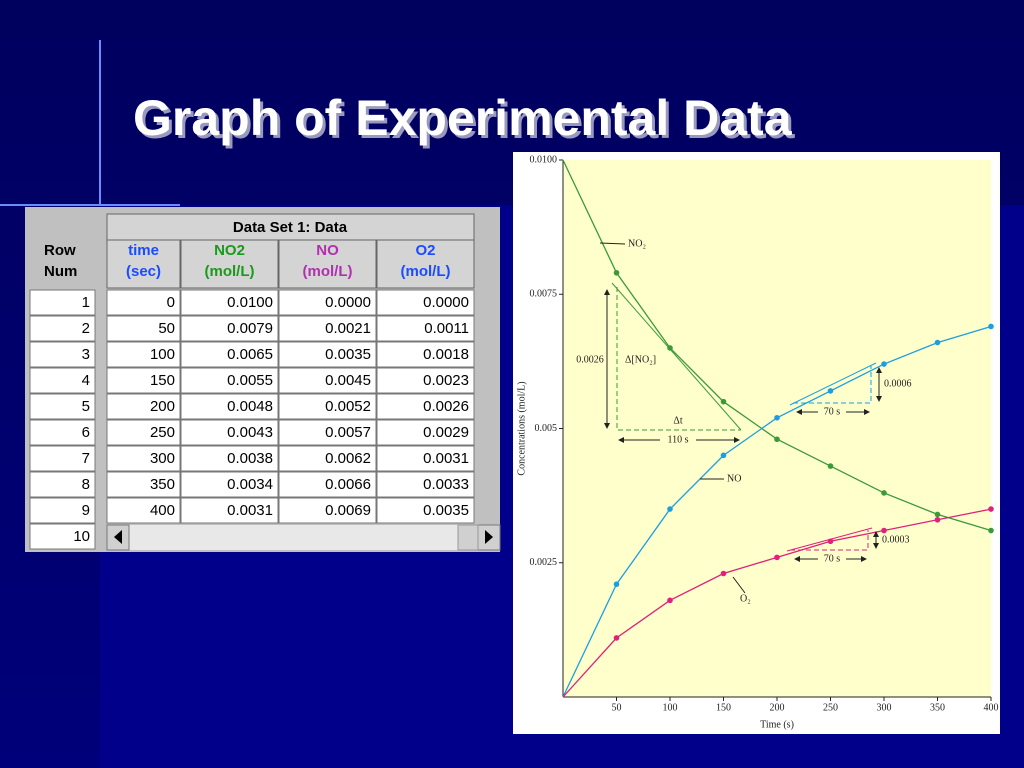 Image resolution: width=1024 pixels, height=768 pixels. I want to click on cell-text: 0.0062, so click(348, 458).